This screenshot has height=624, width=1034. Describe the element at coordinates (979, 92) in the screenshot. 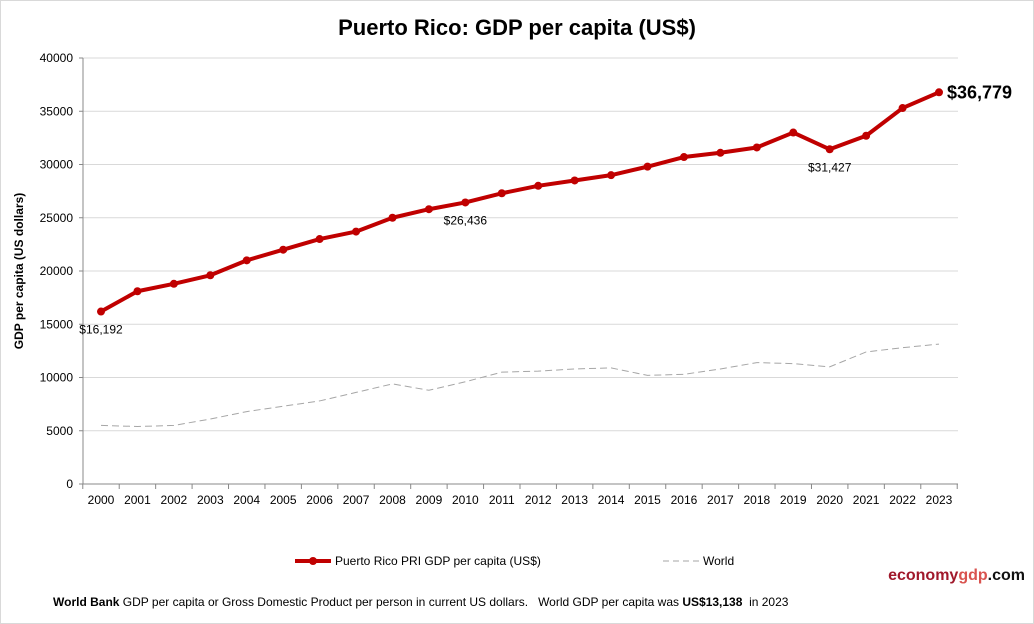

I see `data-label-last: $36,779` at that location.